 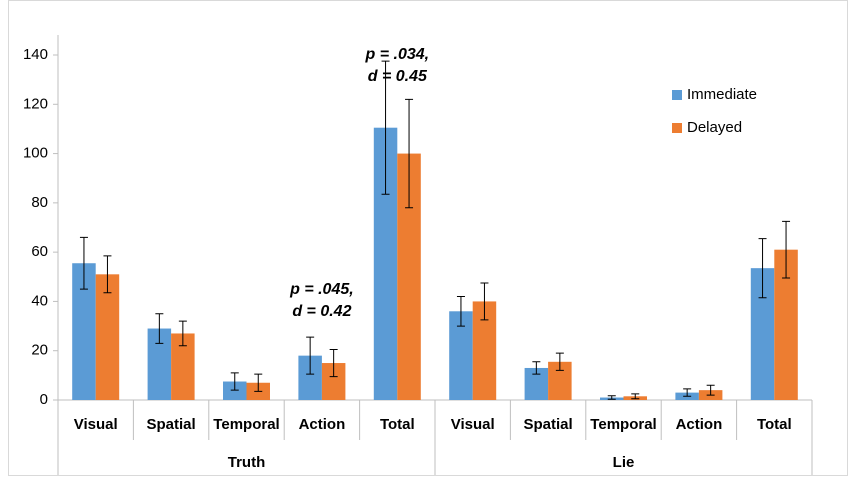 What do you see at coordinates (321, 289) in the screenshot?
I see `annotation: p = .045,` at bounding box center [321, 289].